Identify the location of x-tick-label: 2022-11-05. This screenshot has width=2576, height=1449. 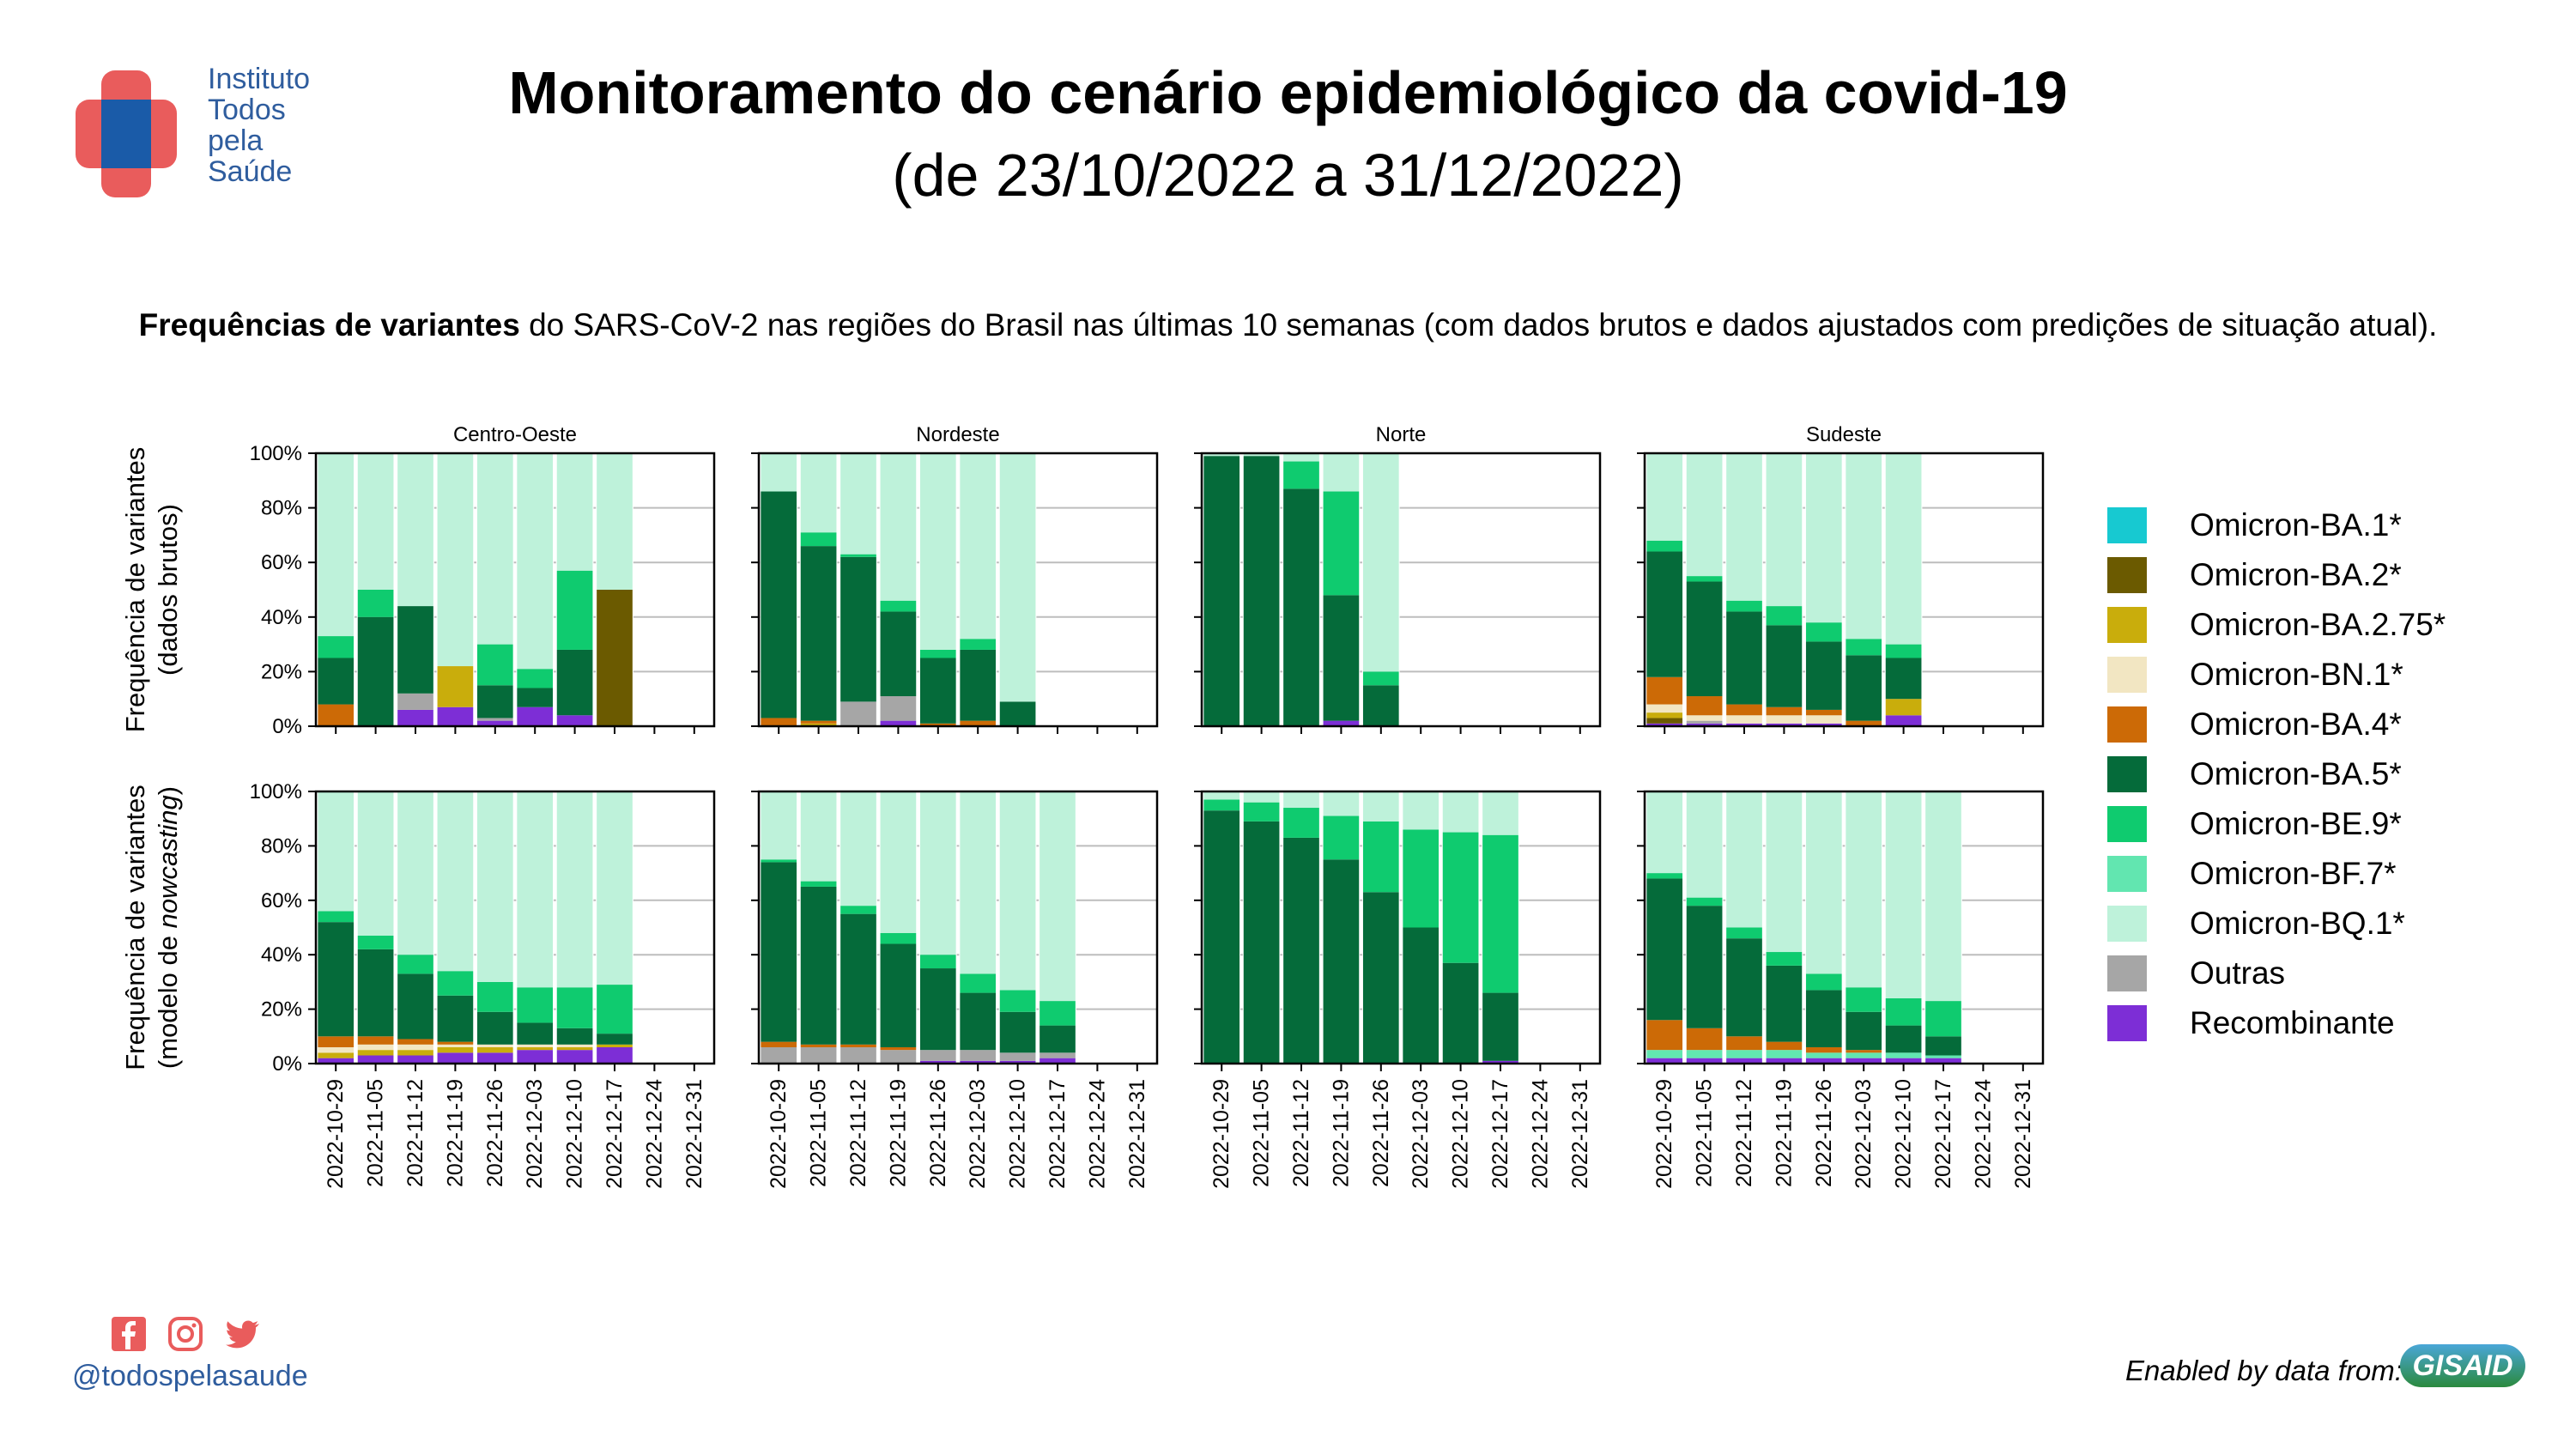
(819, 1133).